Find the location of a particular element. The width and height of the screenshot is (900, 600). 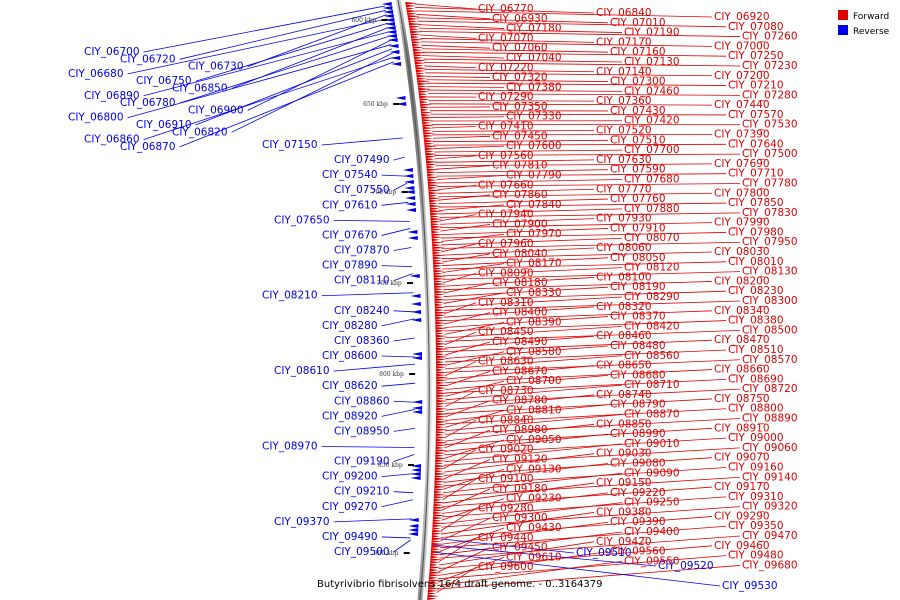

forward-gene-label: CIY_09140 is located at coordinates (770, 477).